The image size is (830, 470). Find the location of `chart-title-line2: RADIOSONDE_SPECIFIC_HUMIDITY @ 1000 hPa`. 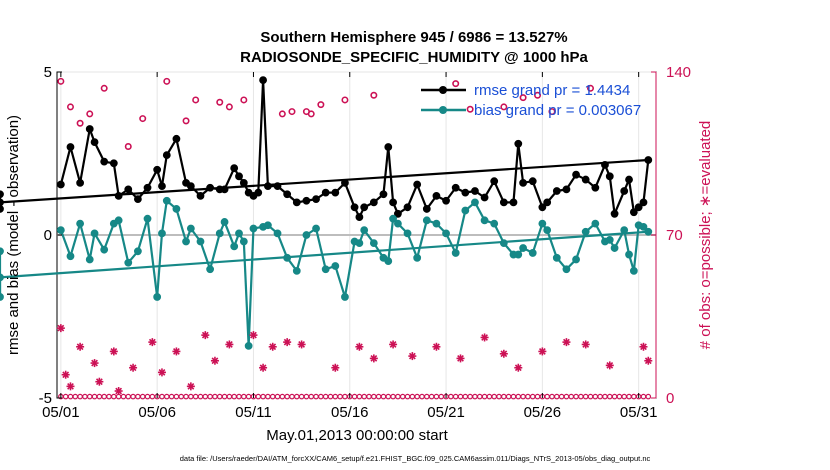

chart-title-line2: RADIOSONDE_SPECIFIC_HUMIDITY @ 1000 hPa is located at coordinates (414, 57).